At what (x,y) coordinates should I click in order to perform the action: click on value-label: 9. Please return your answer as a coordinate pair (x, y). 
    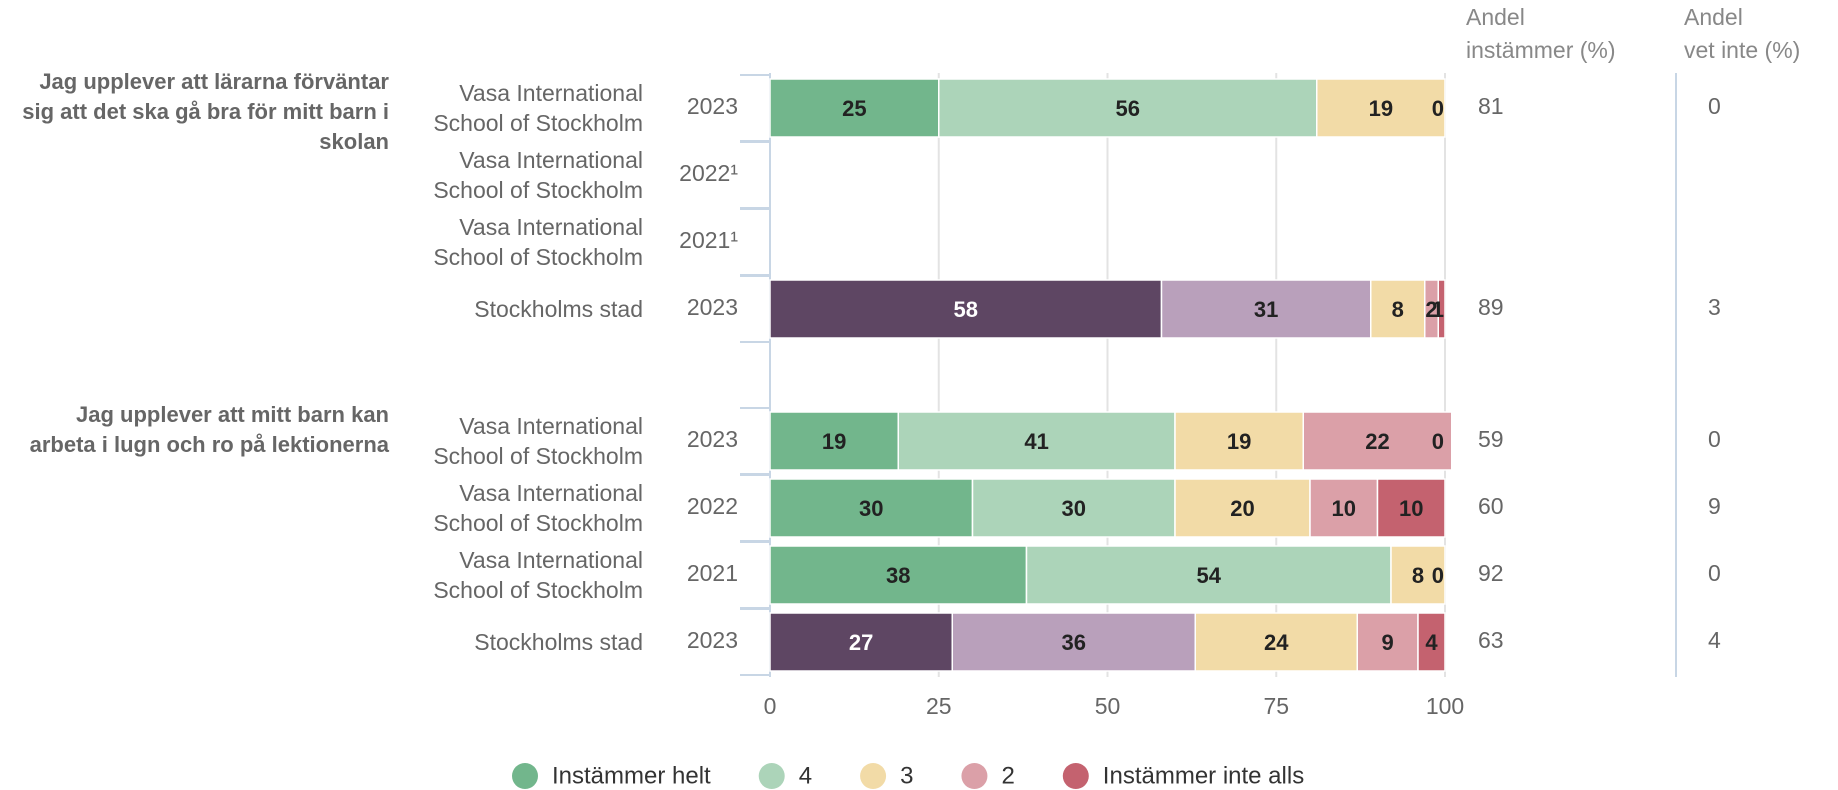
    Looking at the image, I should click on (1388, 642).